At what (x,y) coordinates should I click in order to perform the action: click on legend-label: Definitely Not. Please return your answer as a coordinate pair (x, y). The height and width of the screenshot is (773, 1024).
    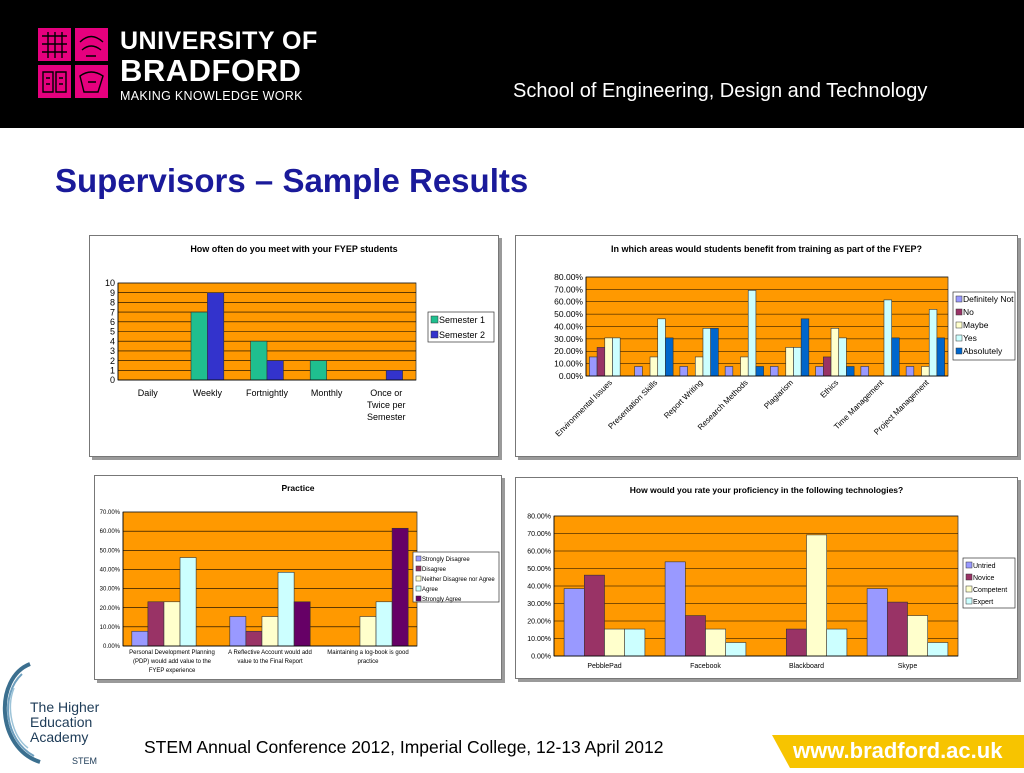
    Looking at the image, I should click on (988, 299).